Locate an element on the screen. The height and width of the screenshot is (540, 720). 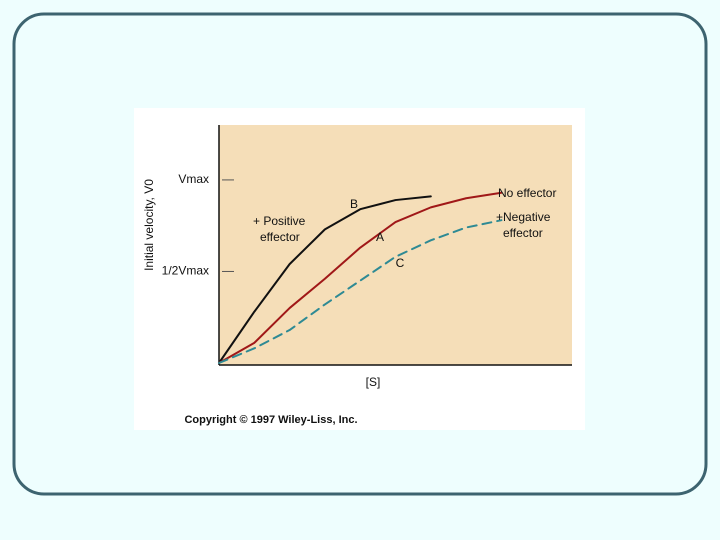
curve-letter: C is located at coordinates (400, 263).